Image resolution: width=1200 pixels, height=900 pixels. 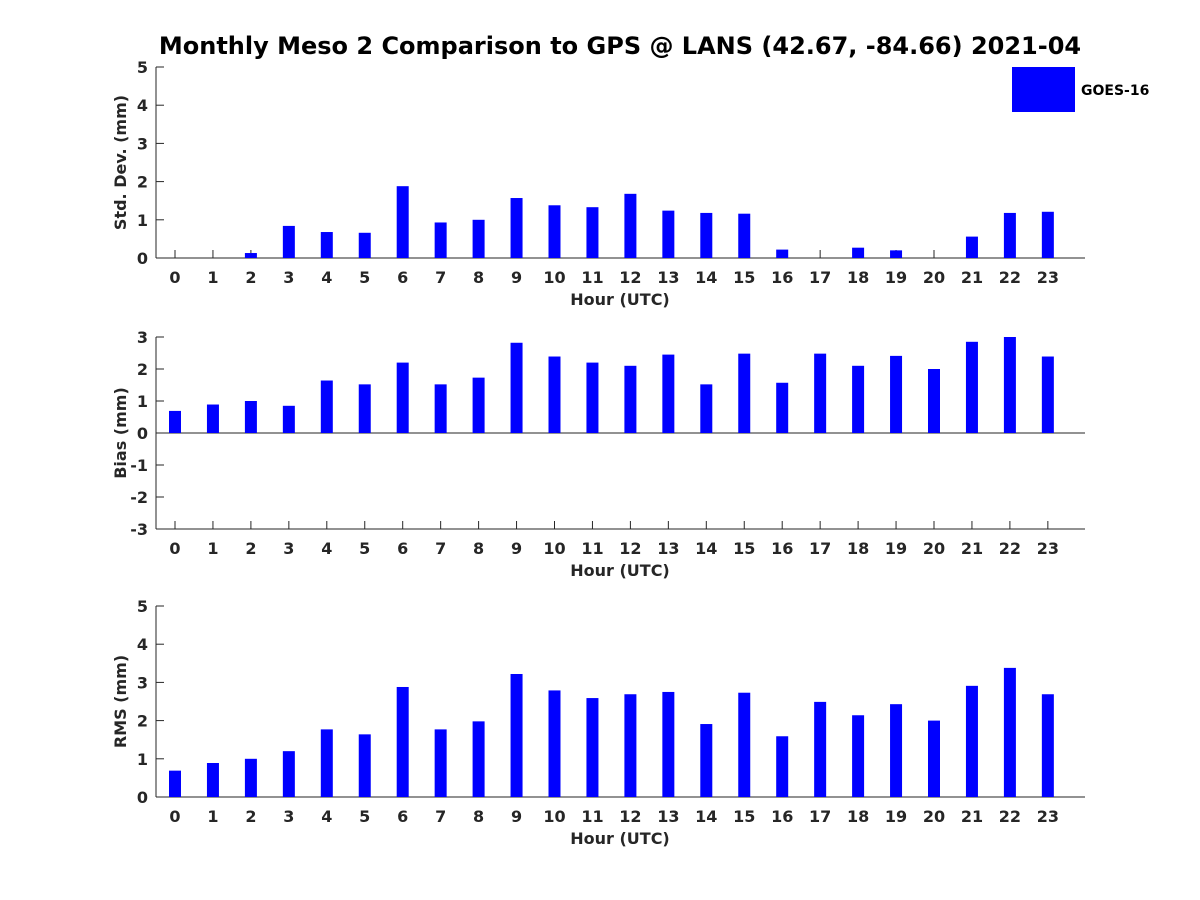 I want to click on bias-x-axis-label: Hour (UTC), so click(x=620, y=570).